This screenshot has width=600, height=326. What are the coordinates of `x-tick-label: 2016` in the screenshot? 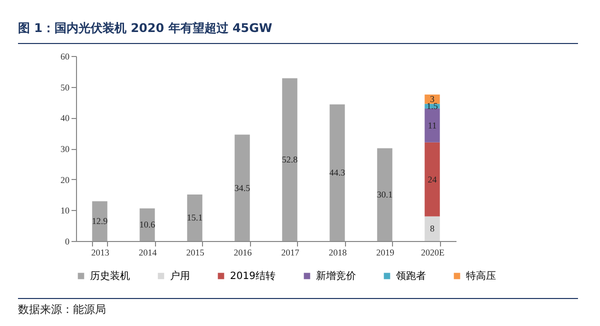 It's located at (243, 253).